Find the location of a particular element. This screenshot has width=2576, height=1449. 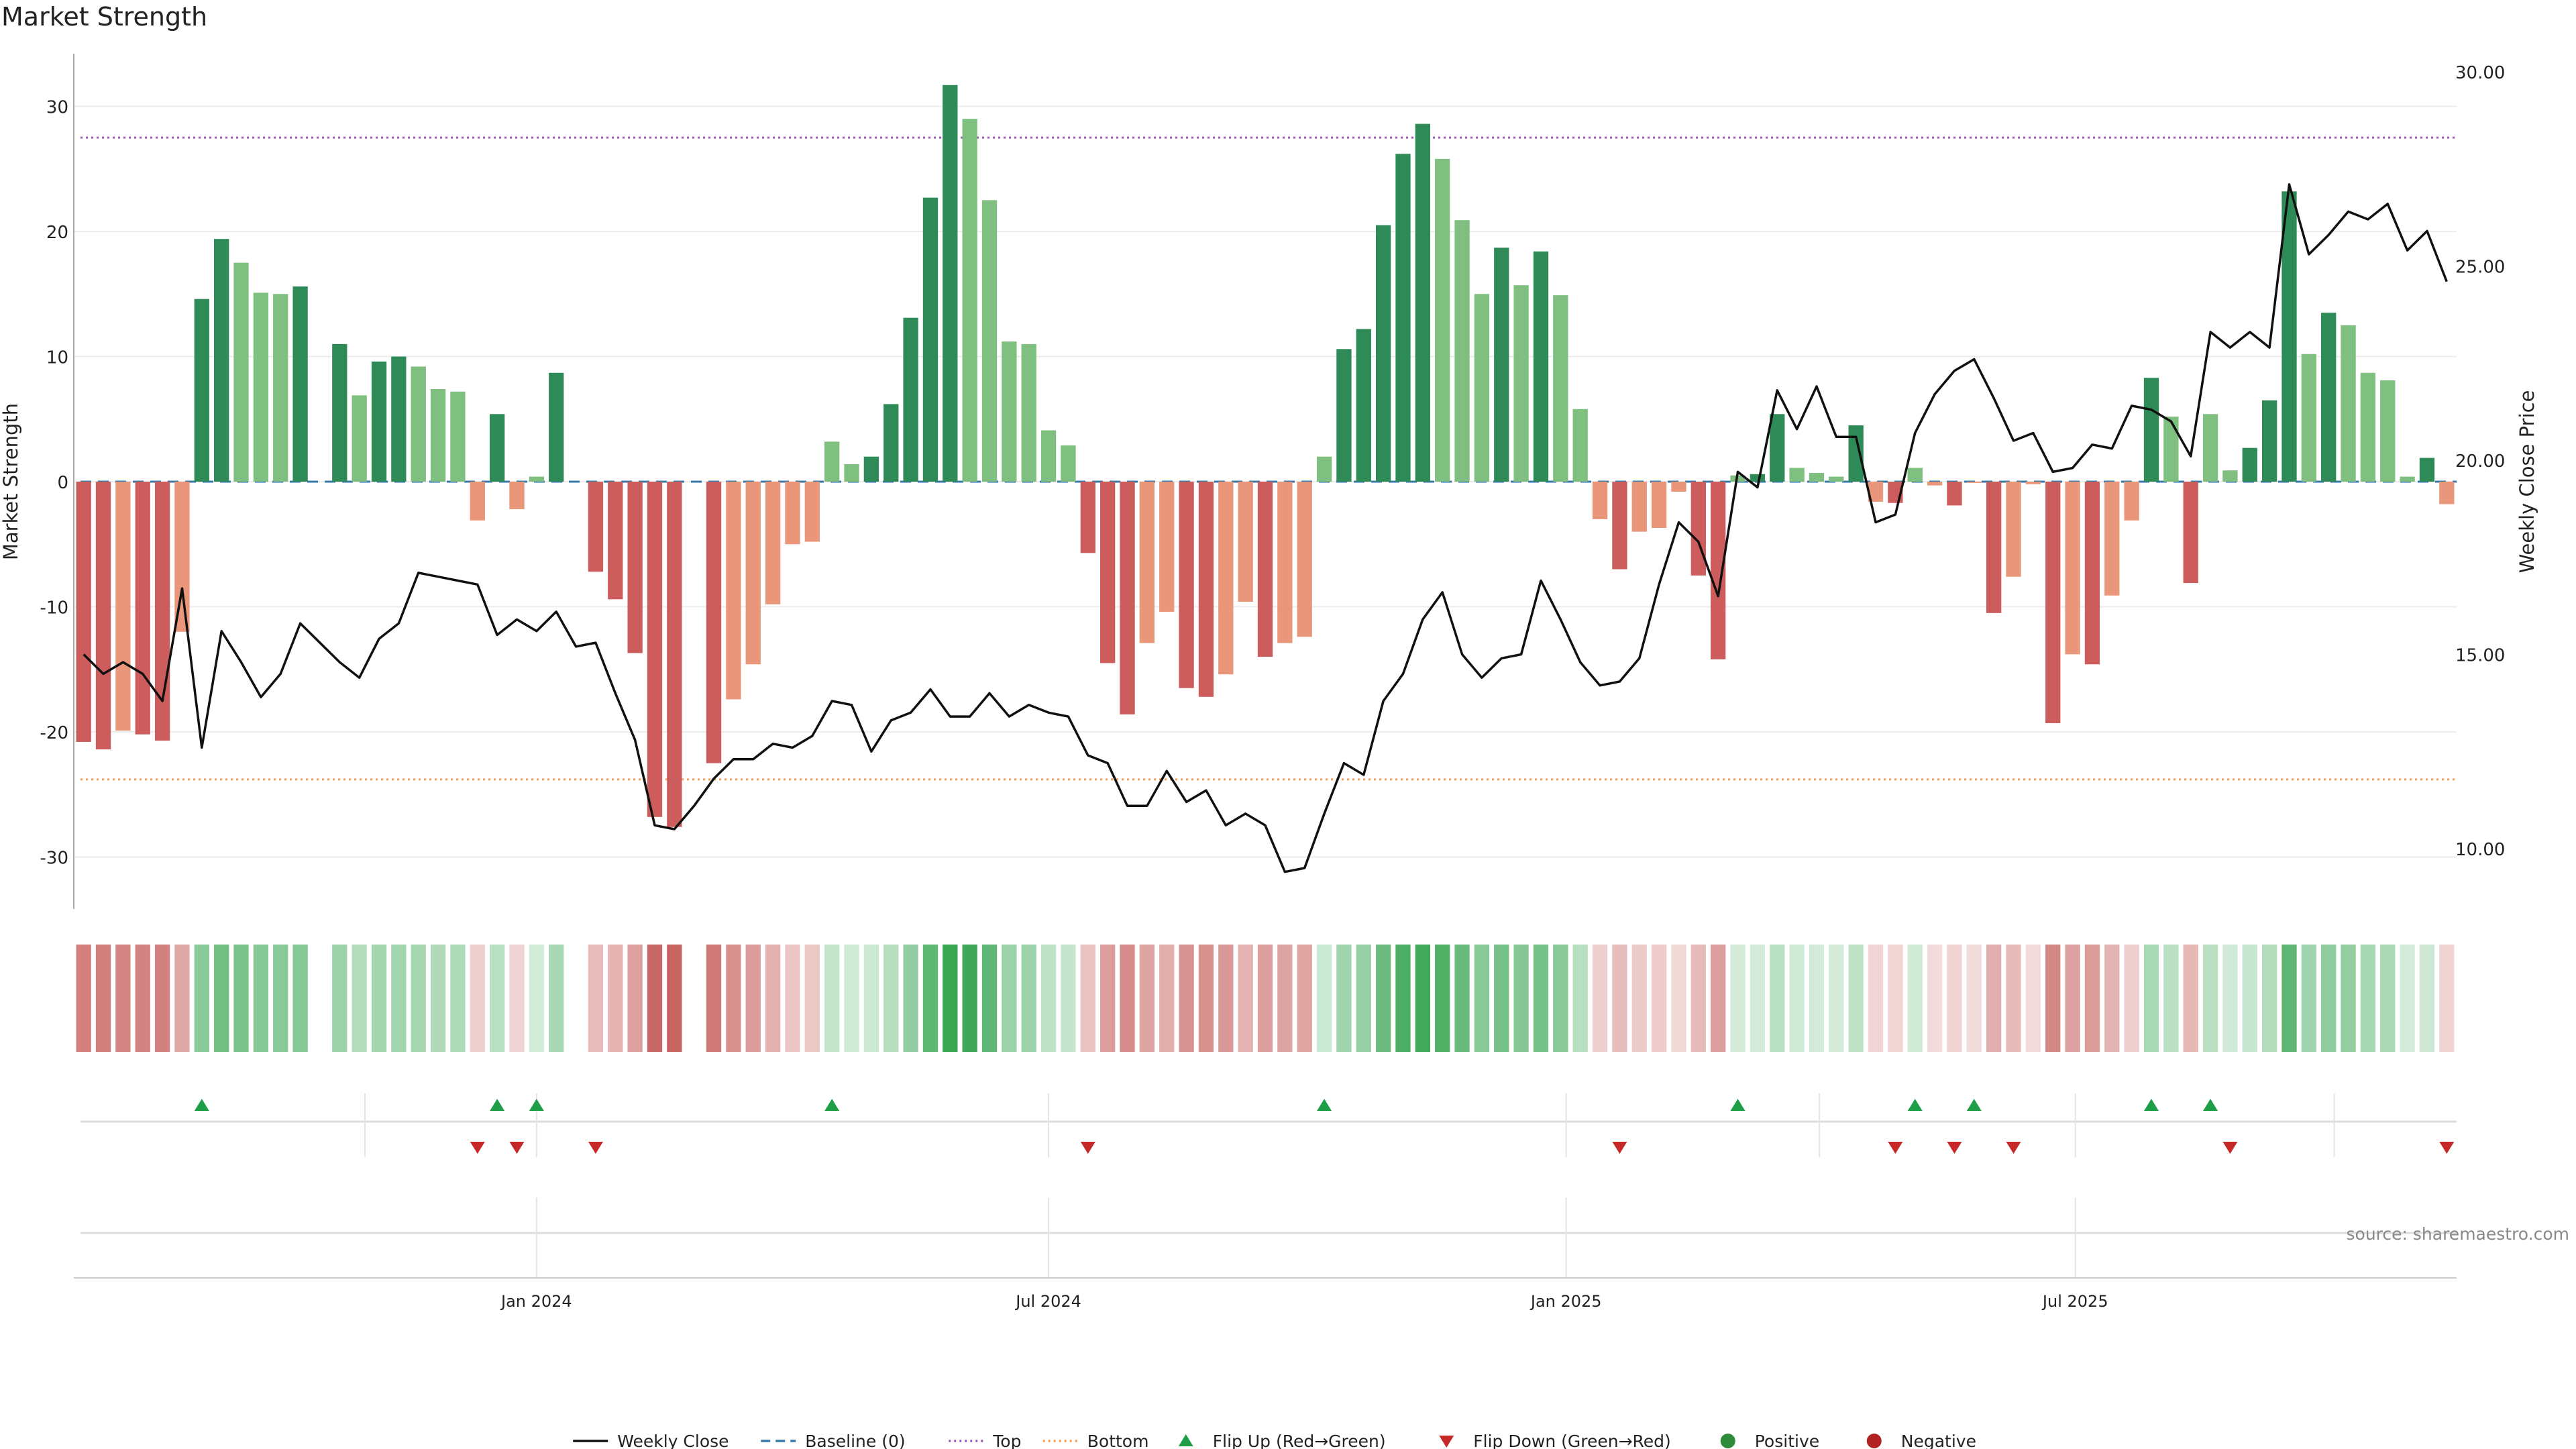

legend-label: Weekly Close is located at coordinates (673, 1440).